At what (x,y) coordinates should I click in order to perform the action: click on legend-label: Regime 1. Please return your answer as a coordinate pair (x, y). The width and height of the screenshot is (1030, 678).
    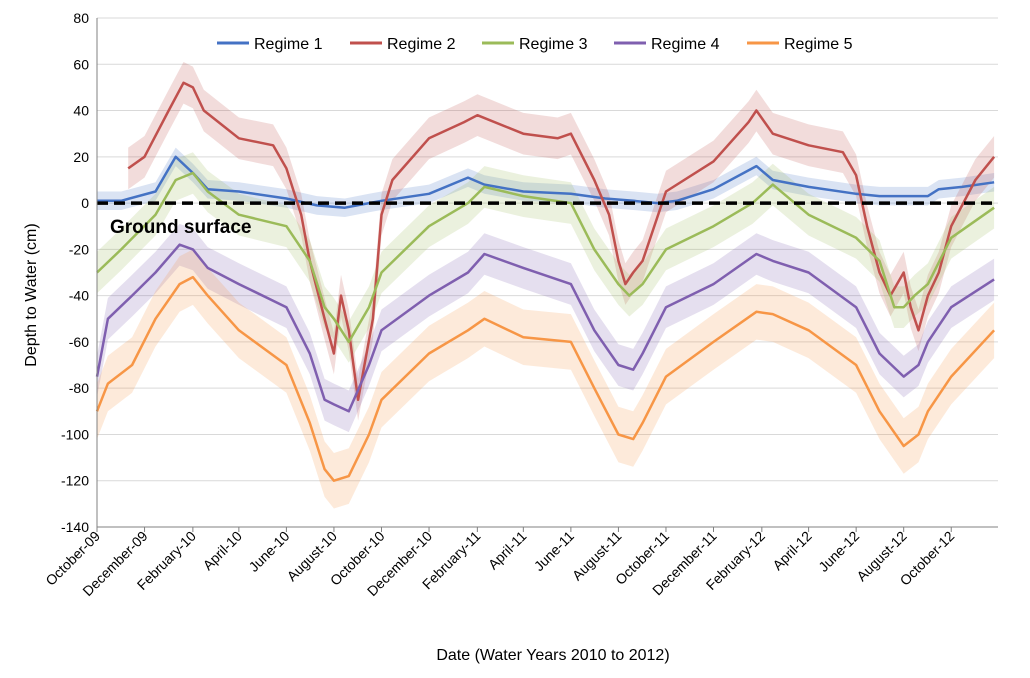
    Looking at the image, I should click on (288, 44).